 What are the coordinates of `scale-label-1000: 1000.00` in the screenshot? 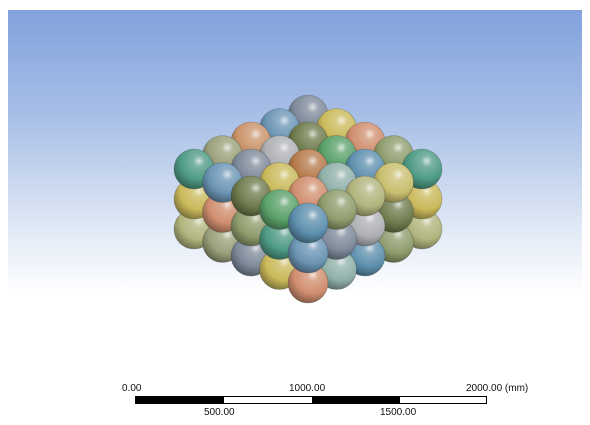 It's located at (307, 388).